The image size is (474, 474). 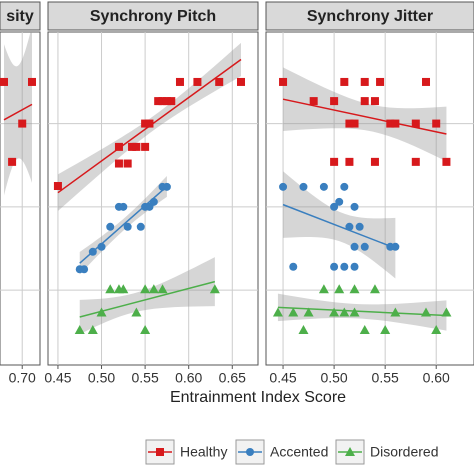 I want to click on x-tick-label: 0.65, so click(x=232, y=378).